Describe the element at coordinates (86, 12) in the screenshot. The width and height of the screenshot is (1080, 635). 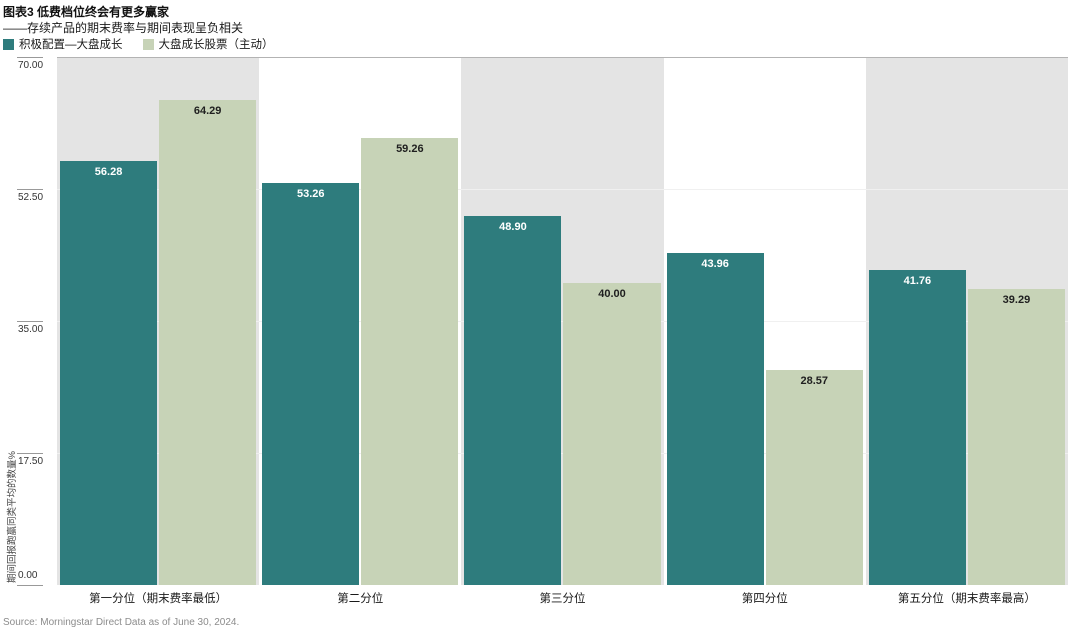
I see `chart-title: 图表3 低费档位终会有更多赢家` at that location.